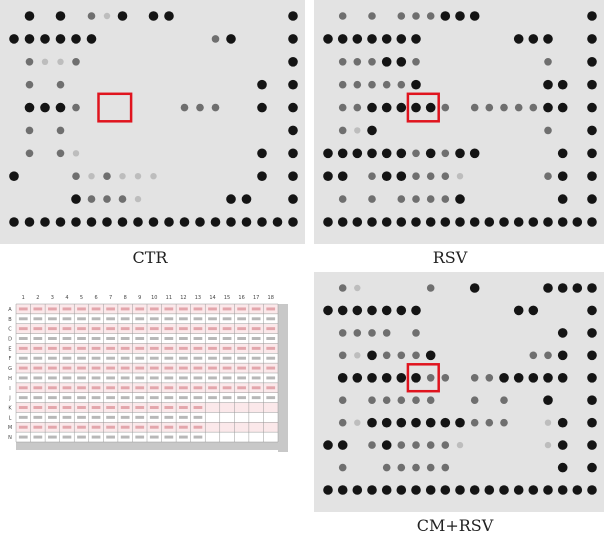 The height and width of the screenshot is (542, 604). Describe the element at coordinates (283, 378) in the screenshot. I see `map-shadow` at that location.